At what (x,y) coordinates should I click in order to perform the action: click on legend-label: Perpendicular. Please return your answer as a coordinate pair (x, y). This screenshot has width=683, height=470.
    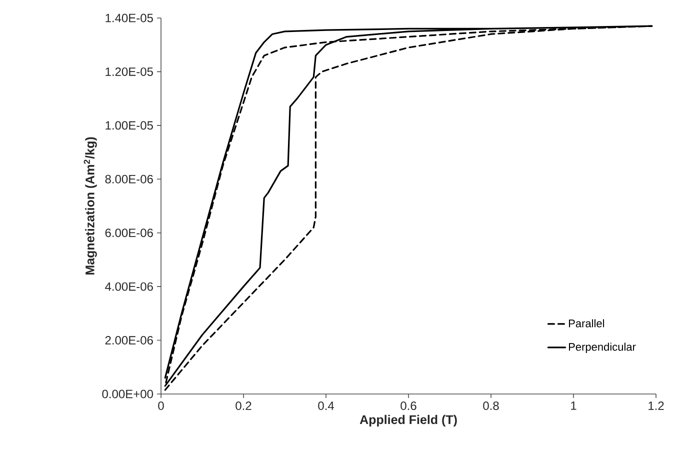
    Looking at the image, I should click on (602, 347).